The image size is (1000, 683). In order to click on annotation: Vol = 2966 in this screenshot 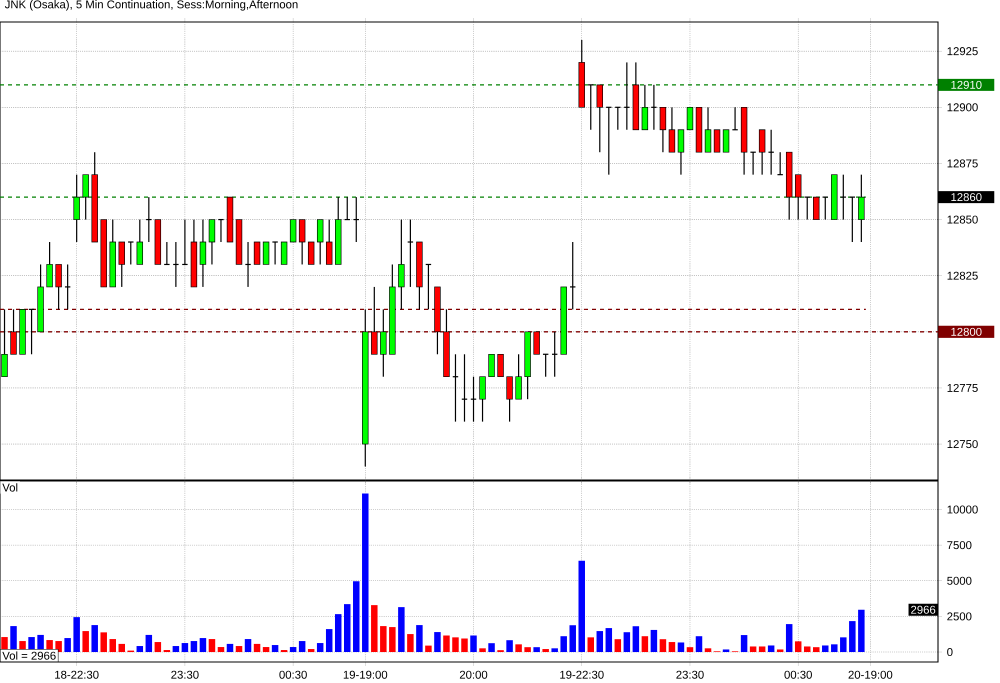, I will do `click(29, 655)`.